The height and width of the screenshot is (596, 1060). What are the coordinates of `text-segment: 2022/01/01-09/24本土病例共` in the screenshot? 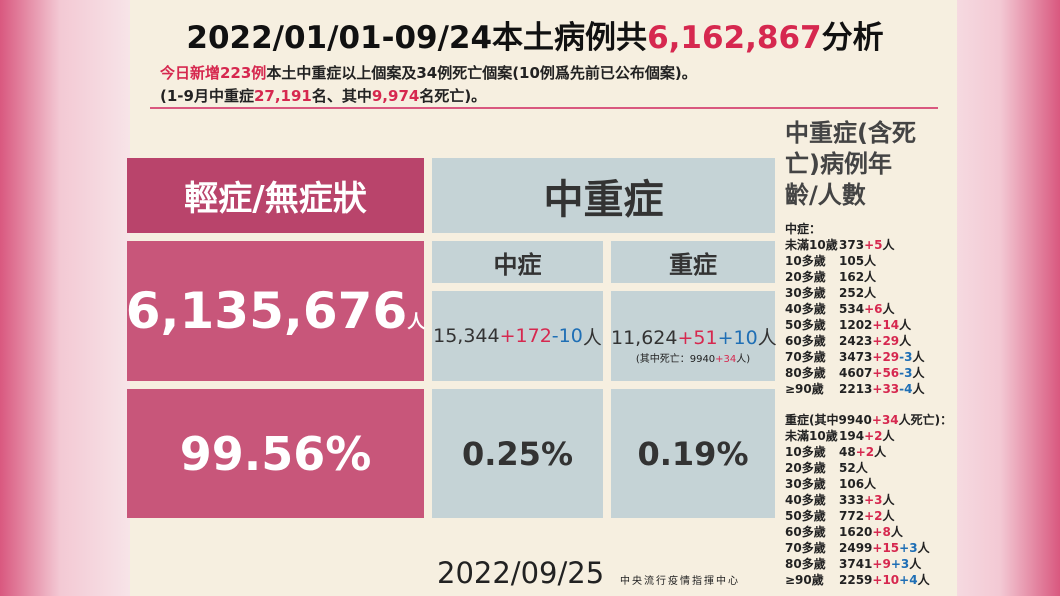 It's located at (417, 38).